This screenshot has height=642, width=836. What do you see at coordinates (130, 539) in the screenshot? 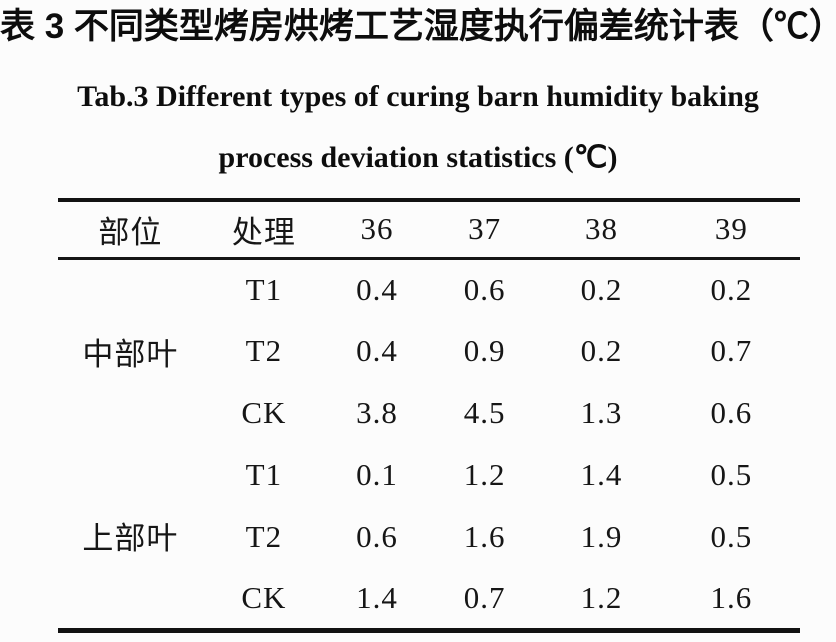
I see `row-group-label-upper-leaf: 上部叶` at bounding box center [130, 539].